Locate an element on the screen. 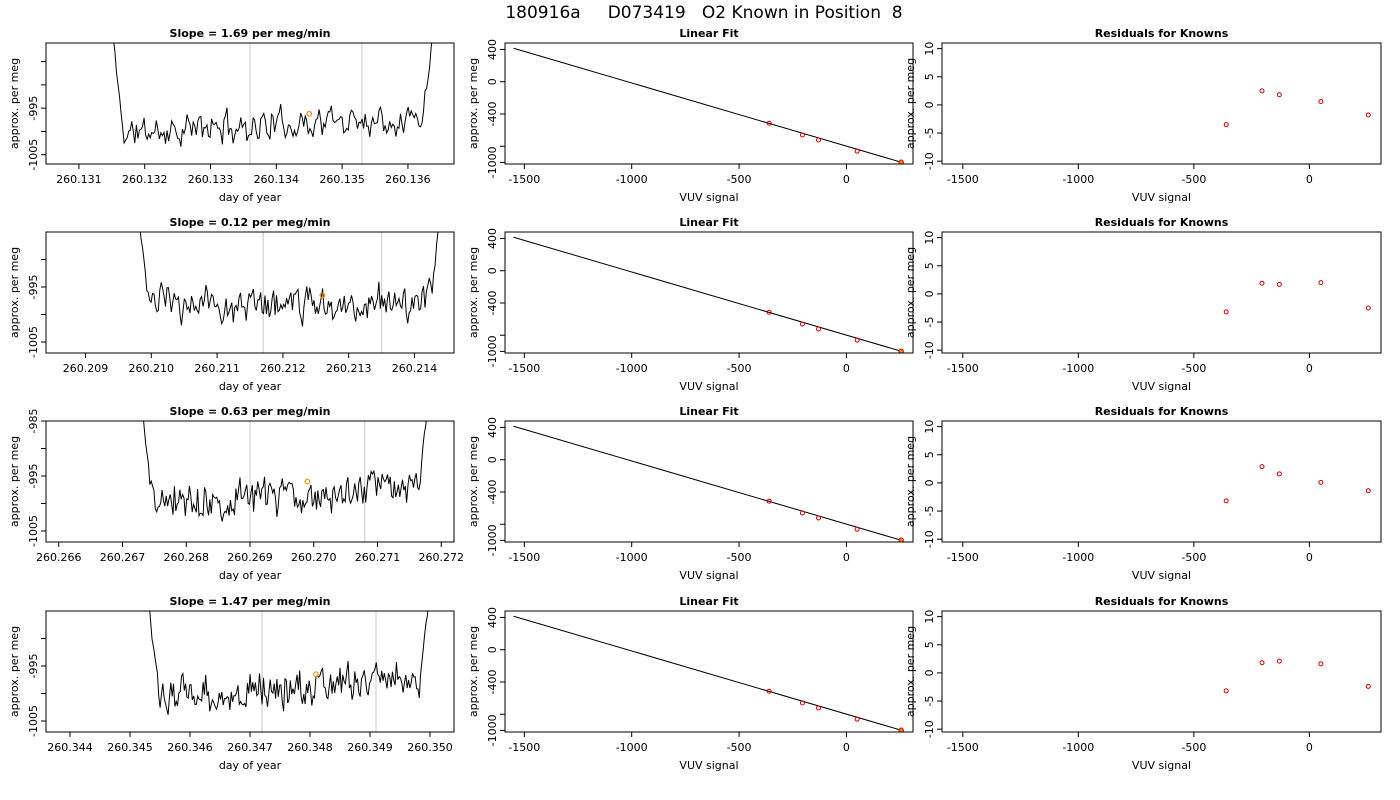 Image resolution: width=1400 pixels, height=800 pixels. x-tick-label: 260.213 is located at coordinates (349, 368).